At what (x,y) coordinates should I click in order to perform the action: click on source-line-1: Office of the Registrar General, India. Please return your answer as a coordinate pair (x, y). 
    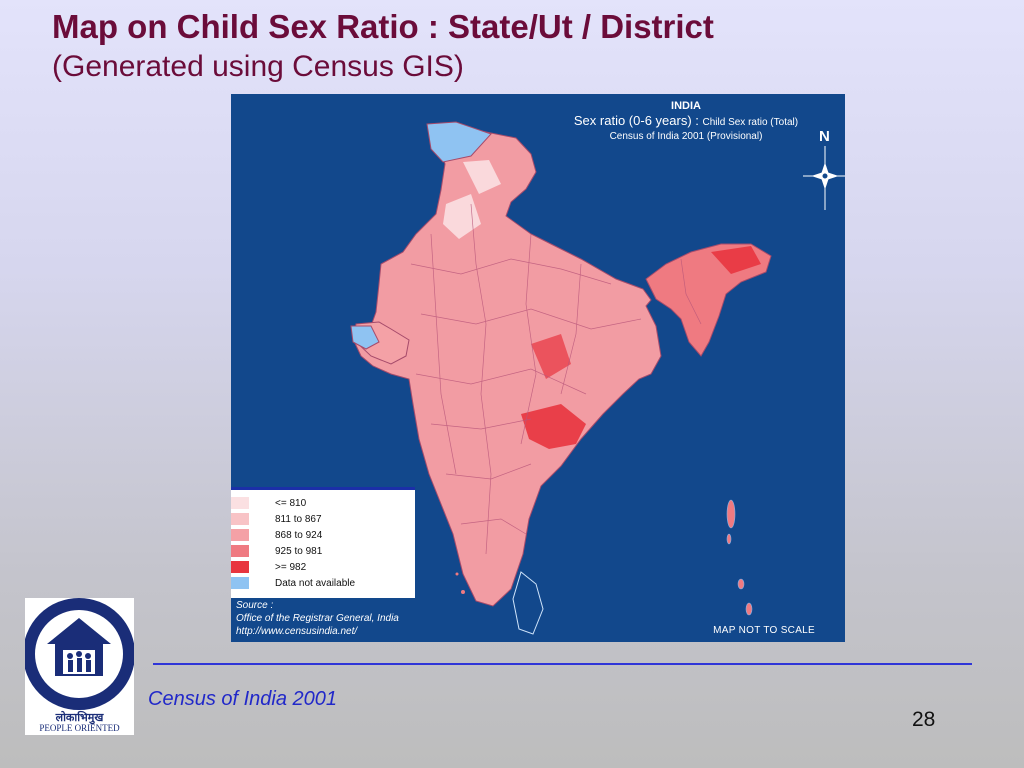
    Looking at the image, I should click on (317, 618).